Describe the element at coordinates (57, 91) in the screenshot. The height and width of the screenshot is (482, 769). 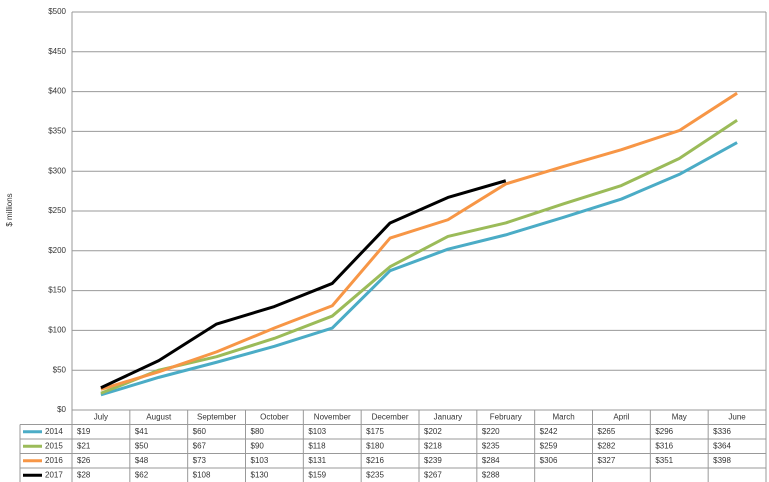
I see `y-tick-label: $400` at that location.